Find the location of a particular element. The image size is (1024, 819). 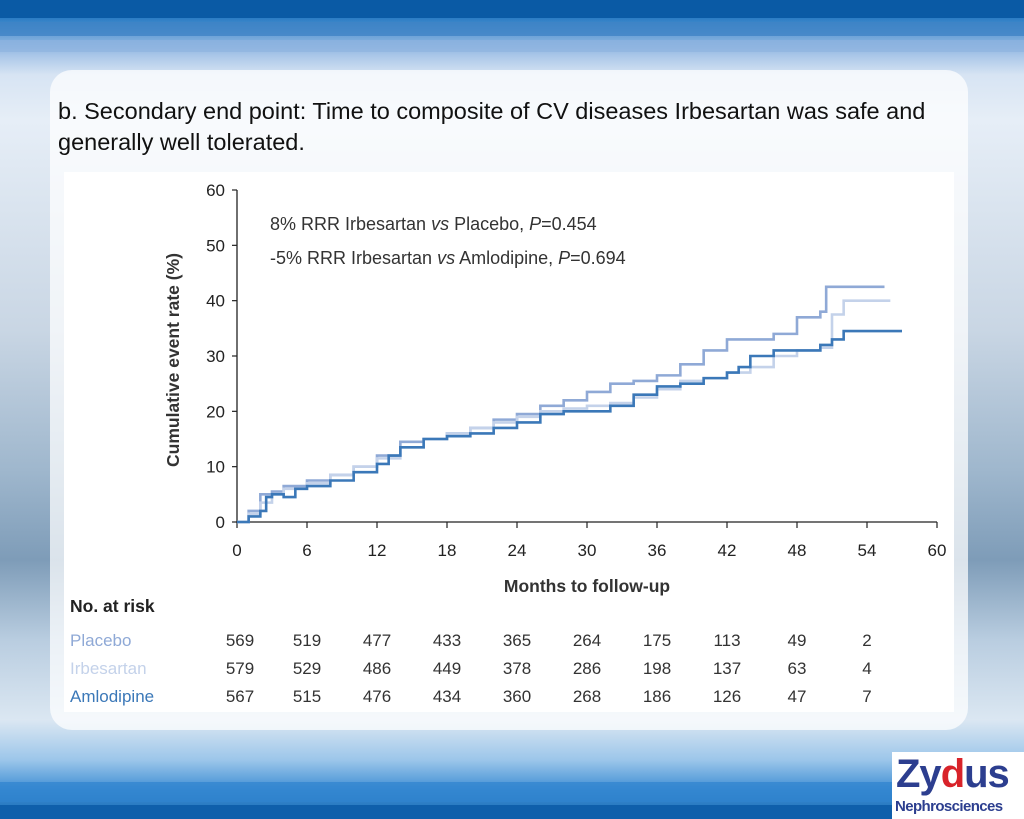

risk-table-value: 567 is located at coordinates (240, 696).